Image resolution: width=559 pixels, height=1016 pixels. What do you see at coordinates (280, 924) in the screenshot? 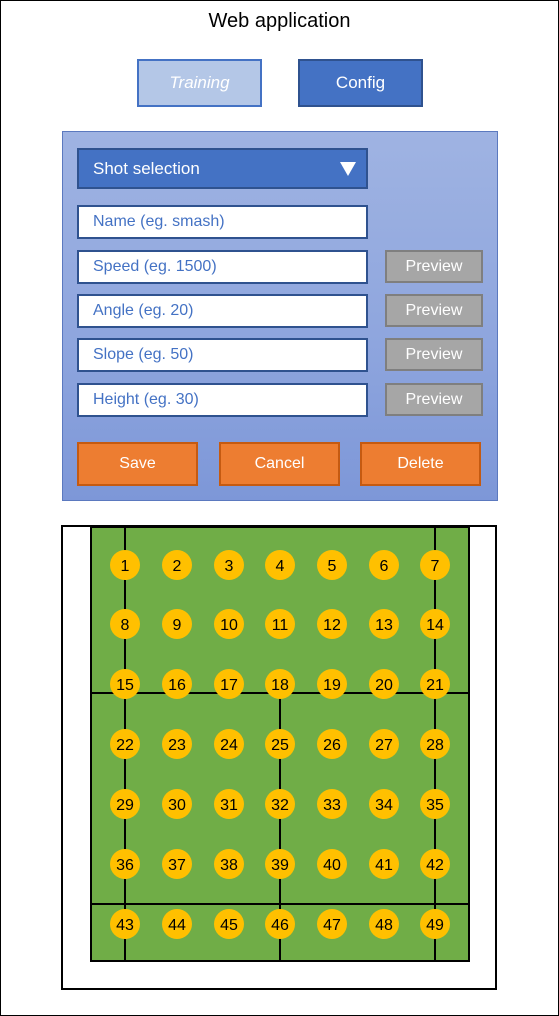
I see `zone-46: 46` at bounding box center [280, 924].